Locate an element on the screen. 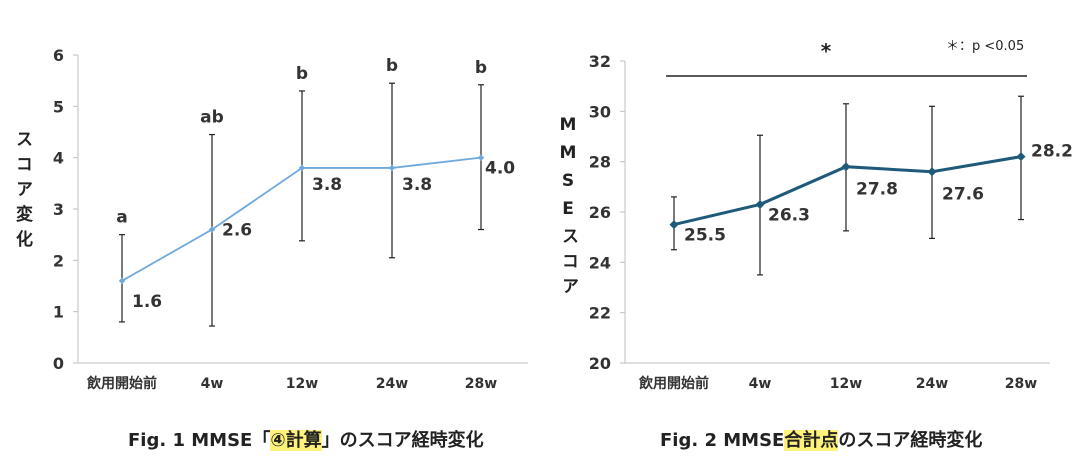  fig2-y-tick-label: 22 is located at coordinates (600, 313).